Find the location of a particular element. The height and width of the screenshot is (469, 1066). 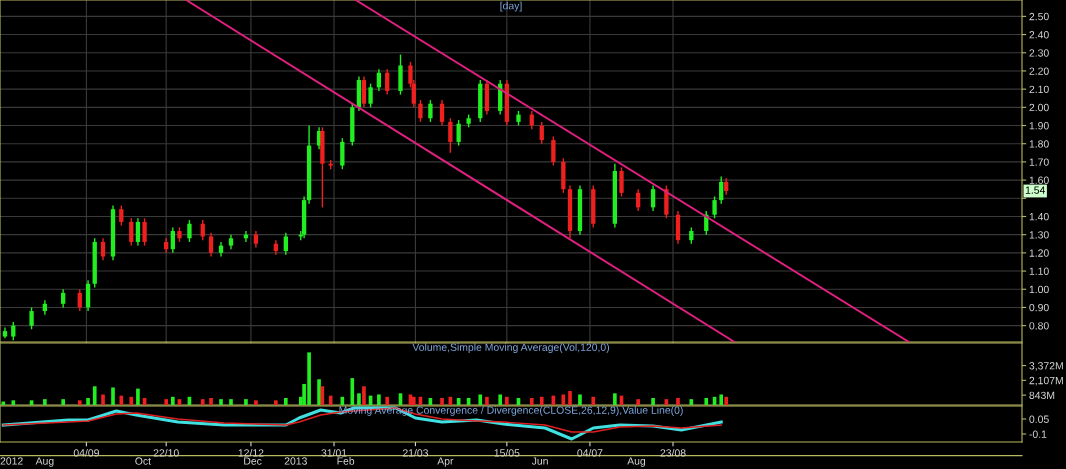

annotation: 1.54 is located at coordinates (1035, 190).